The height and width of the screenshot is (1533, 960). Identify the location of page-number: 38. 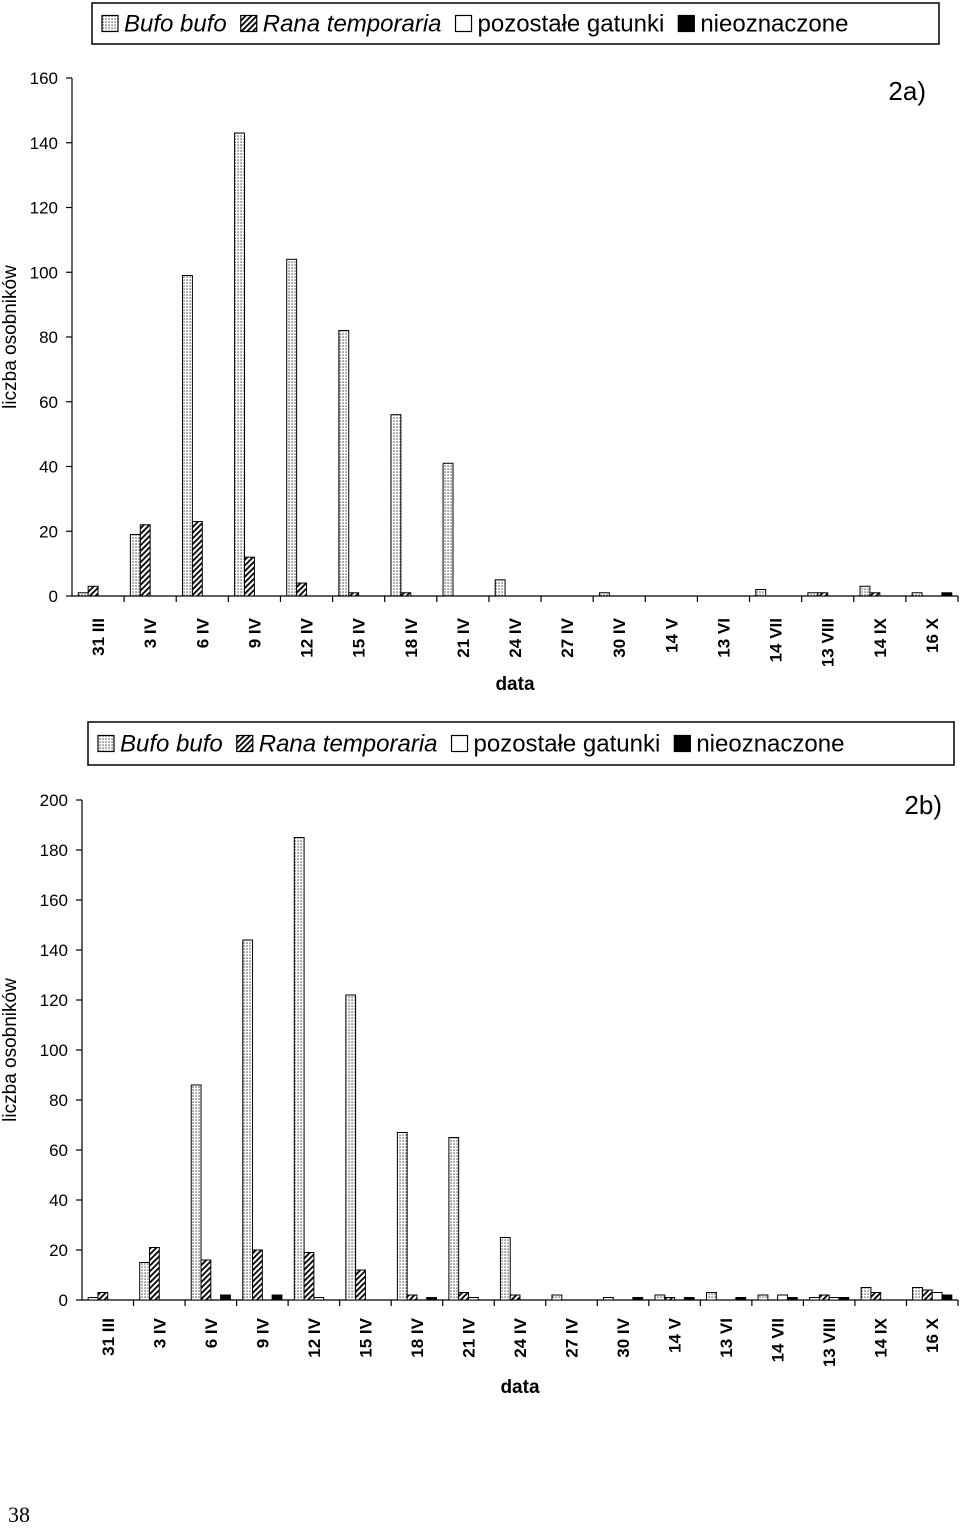
(19, 1514).